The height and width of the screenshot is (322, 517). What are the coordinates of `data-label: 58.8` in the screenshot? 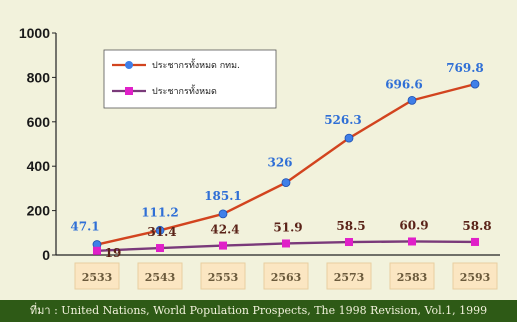 It's located at (476, 226).